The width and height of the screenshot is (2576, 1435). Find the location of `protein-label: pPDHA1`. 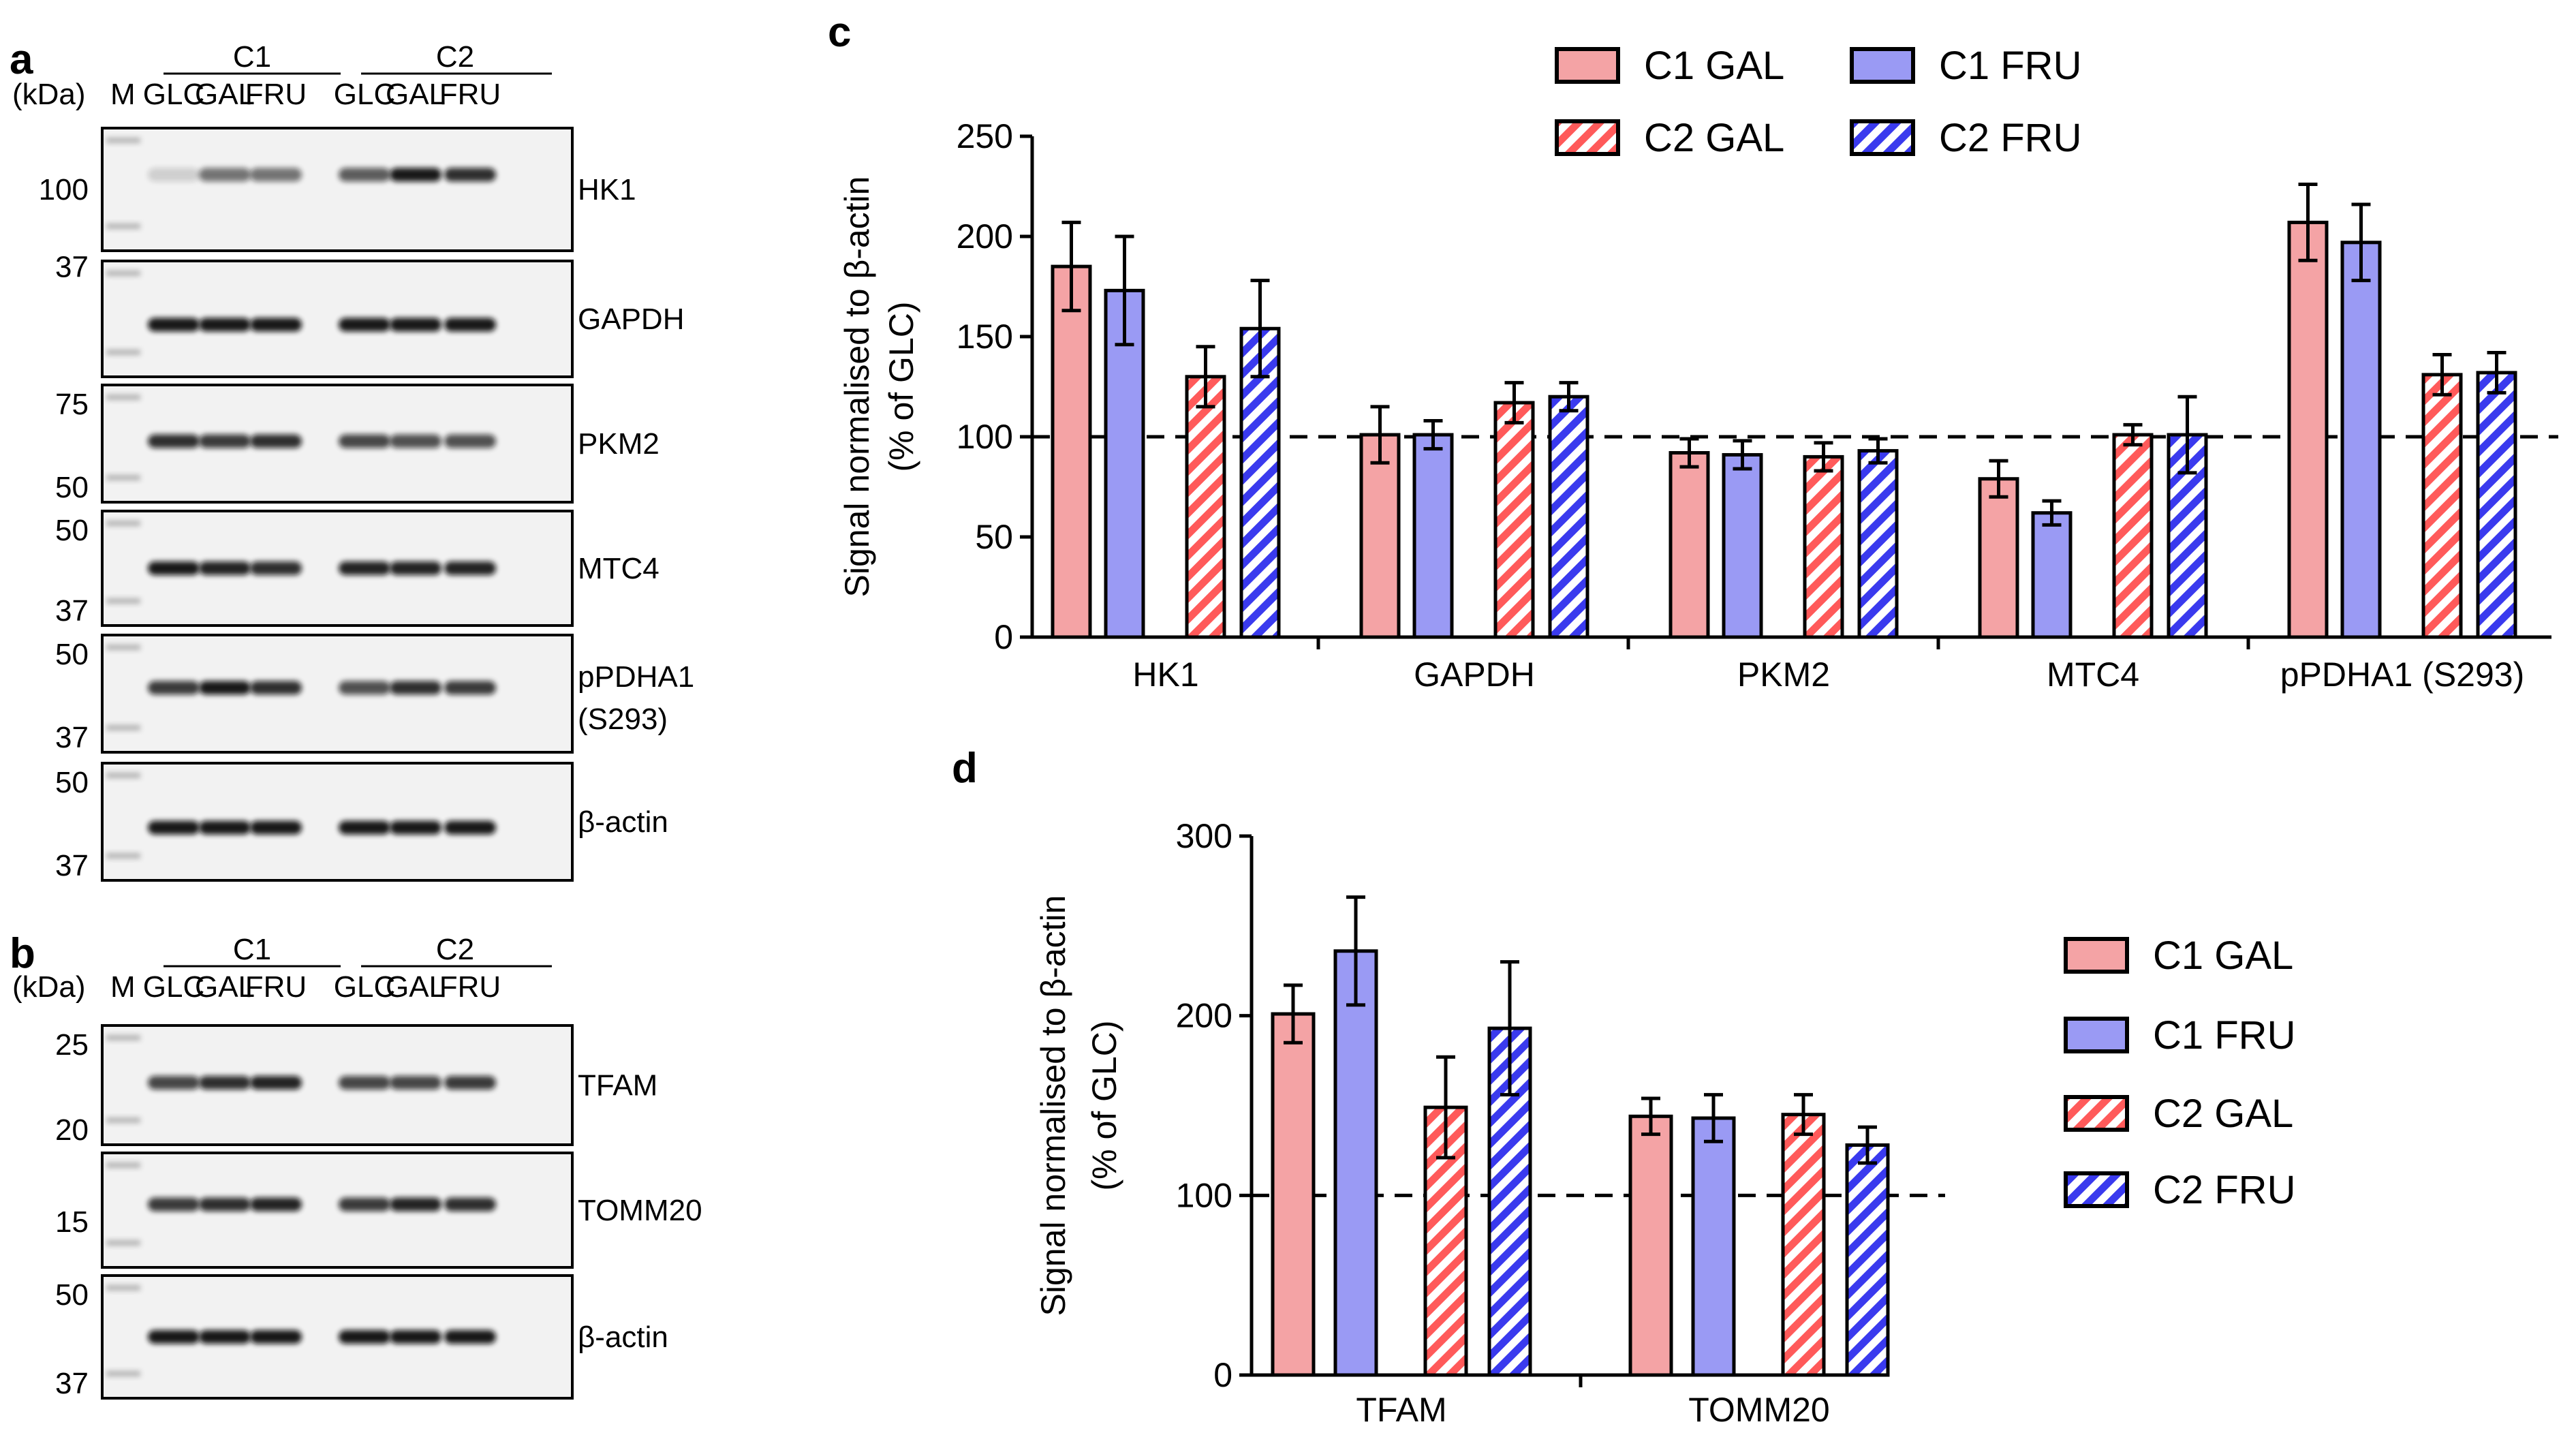

protein-label: pPDHA1 is located at coordinates (636, 677).